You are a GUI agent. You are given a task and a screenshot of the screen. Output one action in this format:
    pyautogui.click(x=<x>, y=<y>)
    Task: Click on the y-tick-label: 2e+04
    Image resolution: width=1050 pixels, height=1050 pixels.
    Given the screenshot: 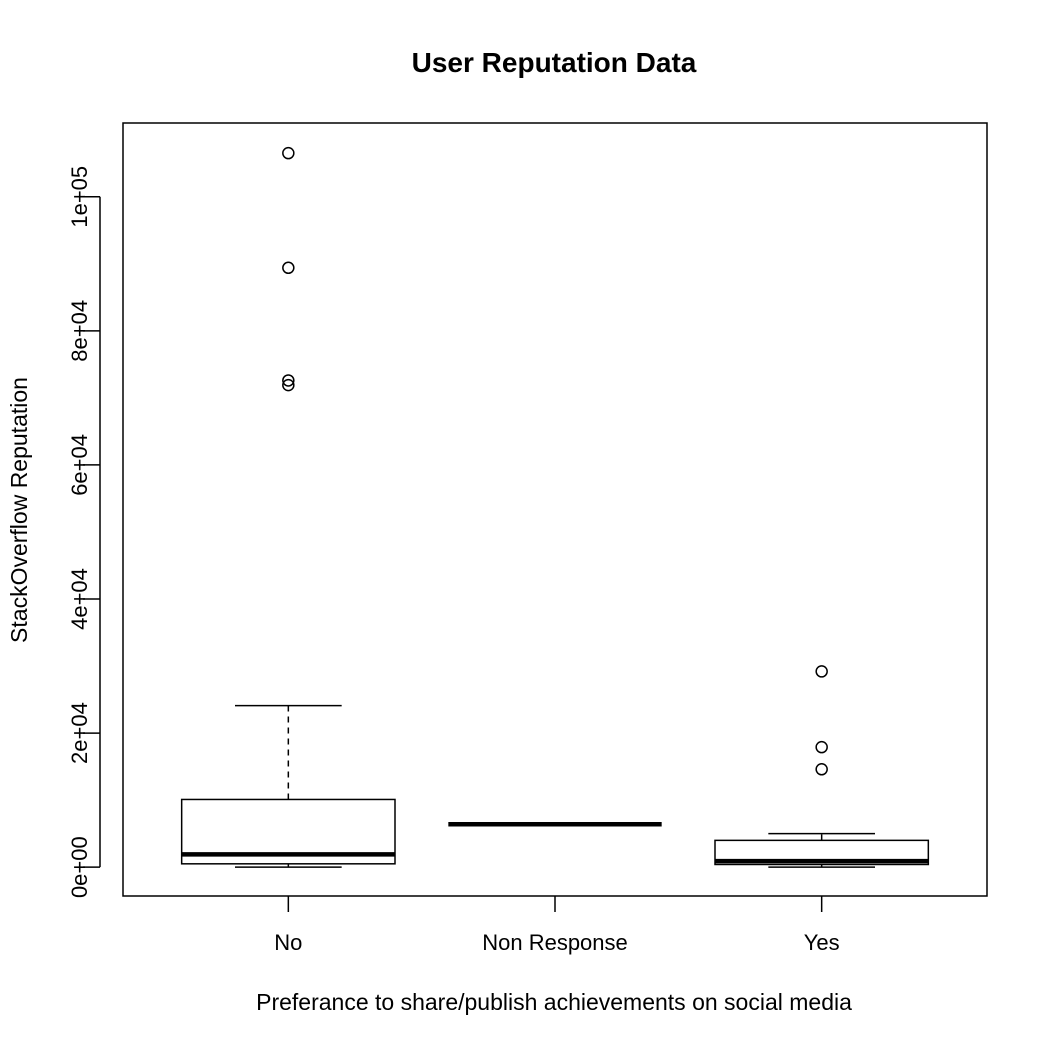 What is the action you would take?
    pyautogui.click(x=79, y=733)
    